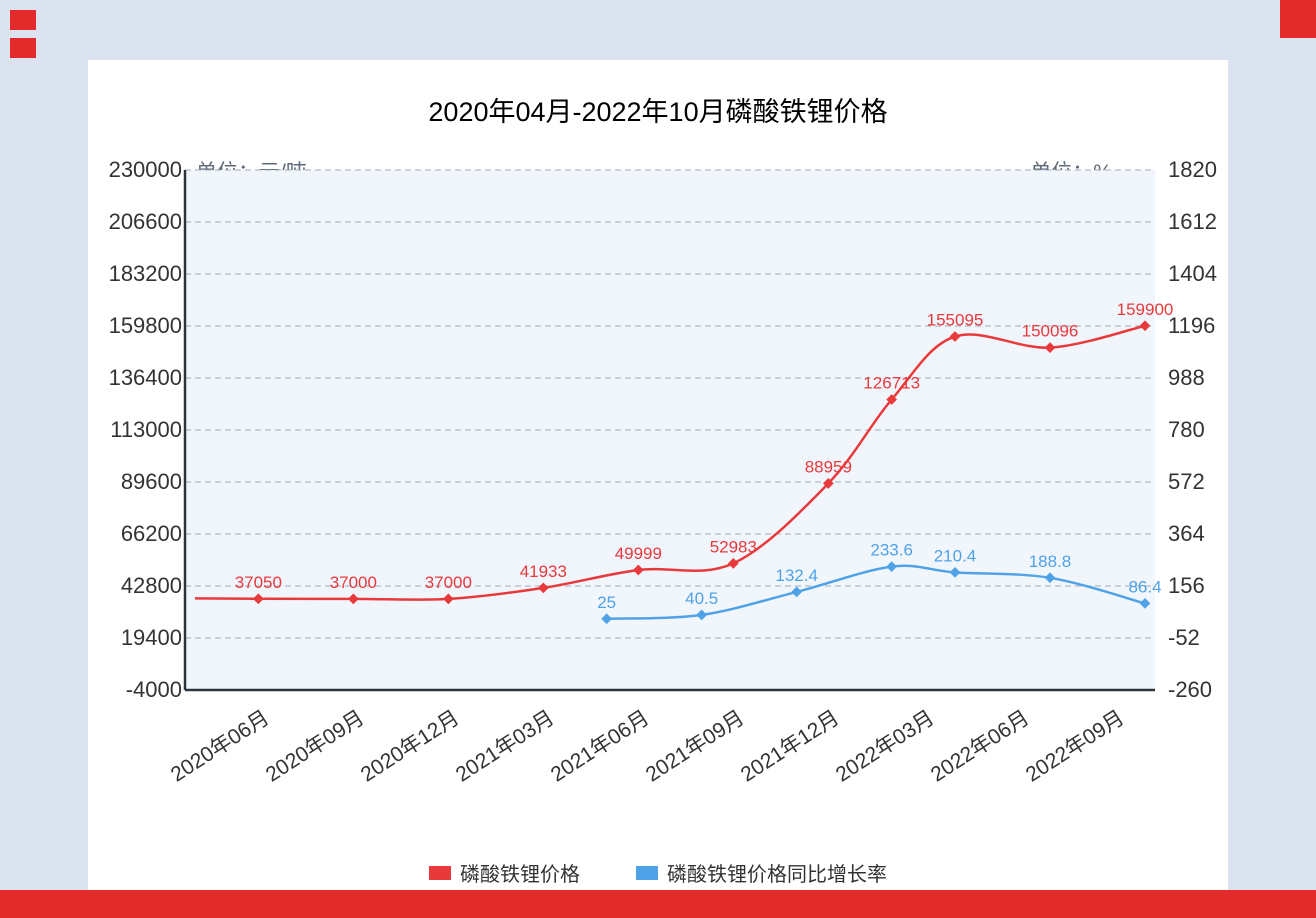 This screenshot has width=1316, height=918. Describe the element at coordinates (1192, 221) in the screenshot. I see `y-axis-tick-right: 1612` at that location.